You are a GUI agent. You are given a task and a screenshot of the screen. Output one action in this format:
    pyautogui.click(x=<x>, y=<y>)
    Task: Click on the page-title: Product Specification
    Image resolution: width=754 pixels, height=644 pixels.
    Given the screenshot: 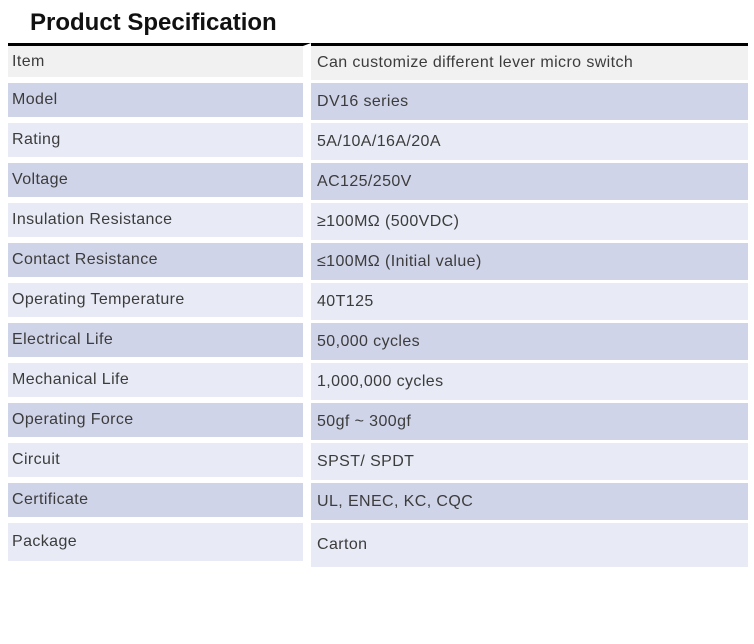 What is the action you would take?
    pyautogui.click(x=153, y=22)
    